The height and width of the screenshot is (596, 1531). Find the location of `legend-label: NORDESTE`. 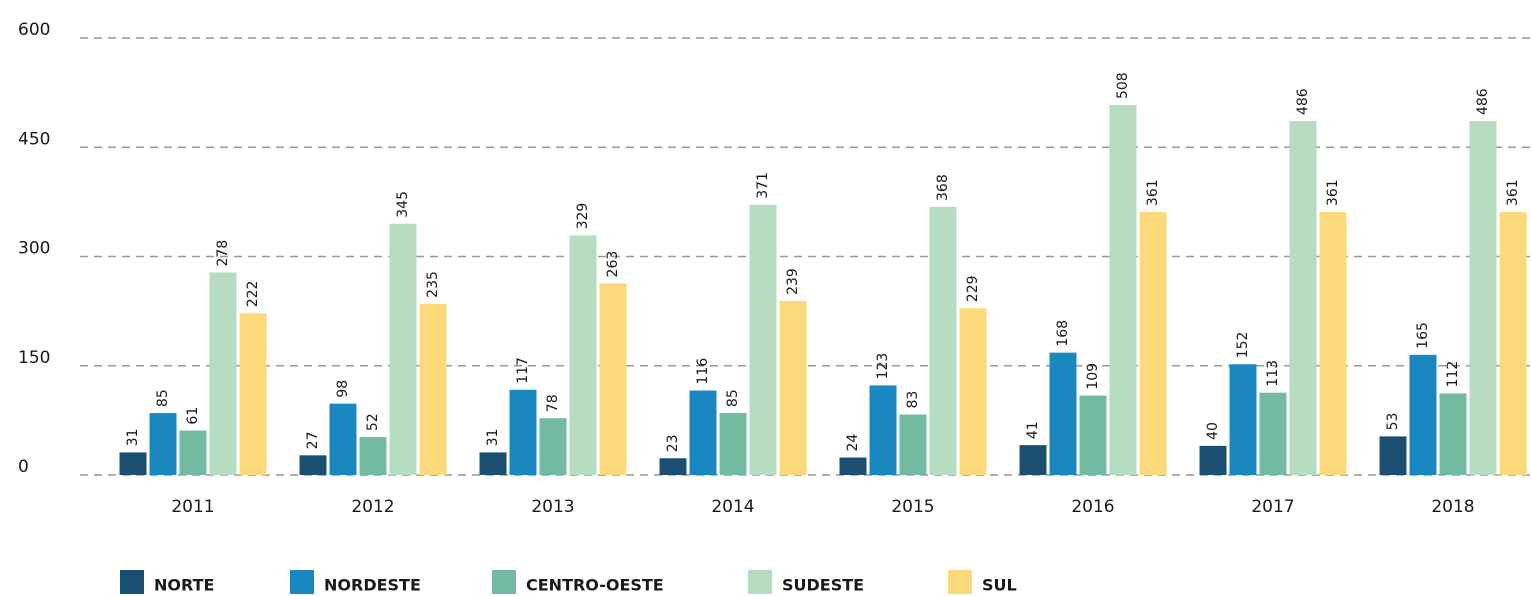

legend-label: NORDESTE is located at coordinates (372, 585).